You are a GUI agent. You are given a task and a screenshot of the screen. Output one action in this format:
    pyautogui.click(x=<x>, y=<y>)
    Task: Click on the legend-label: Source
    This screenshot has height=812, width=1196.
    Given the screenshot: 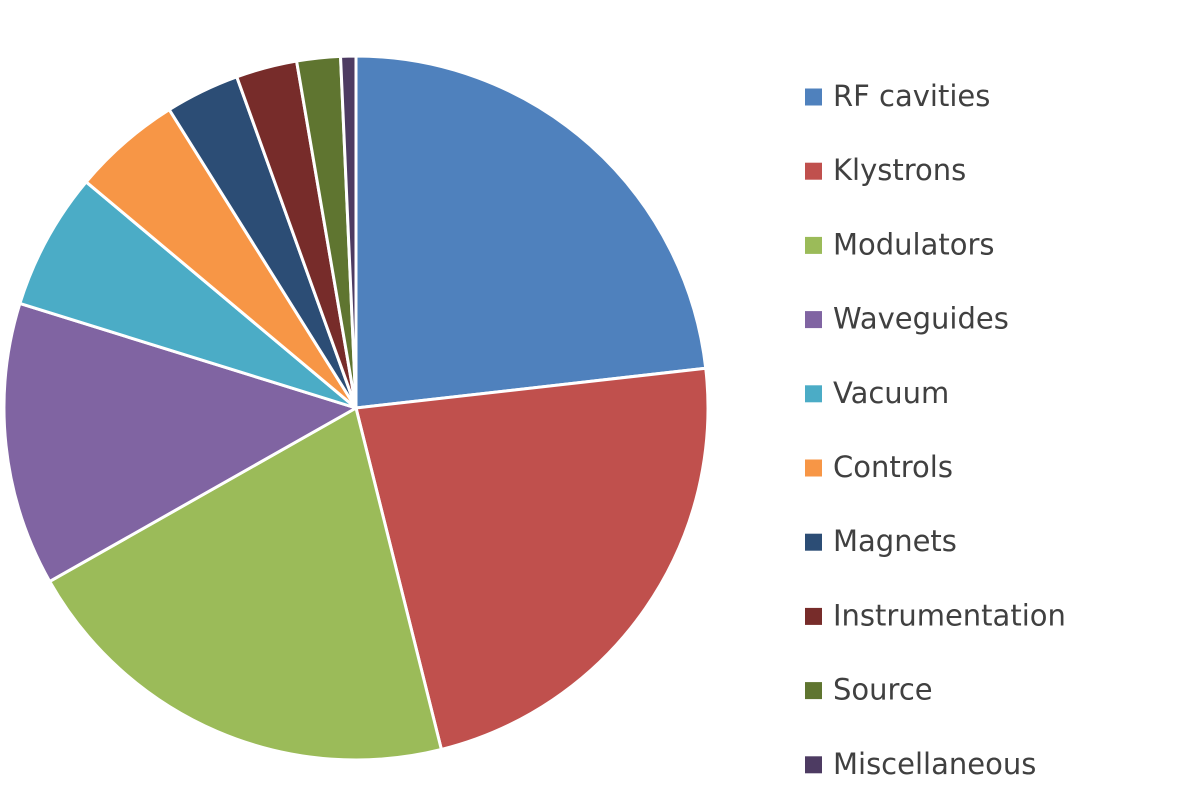 What is the action you would take?
    pyautogui.click(x=883, y=690)
    